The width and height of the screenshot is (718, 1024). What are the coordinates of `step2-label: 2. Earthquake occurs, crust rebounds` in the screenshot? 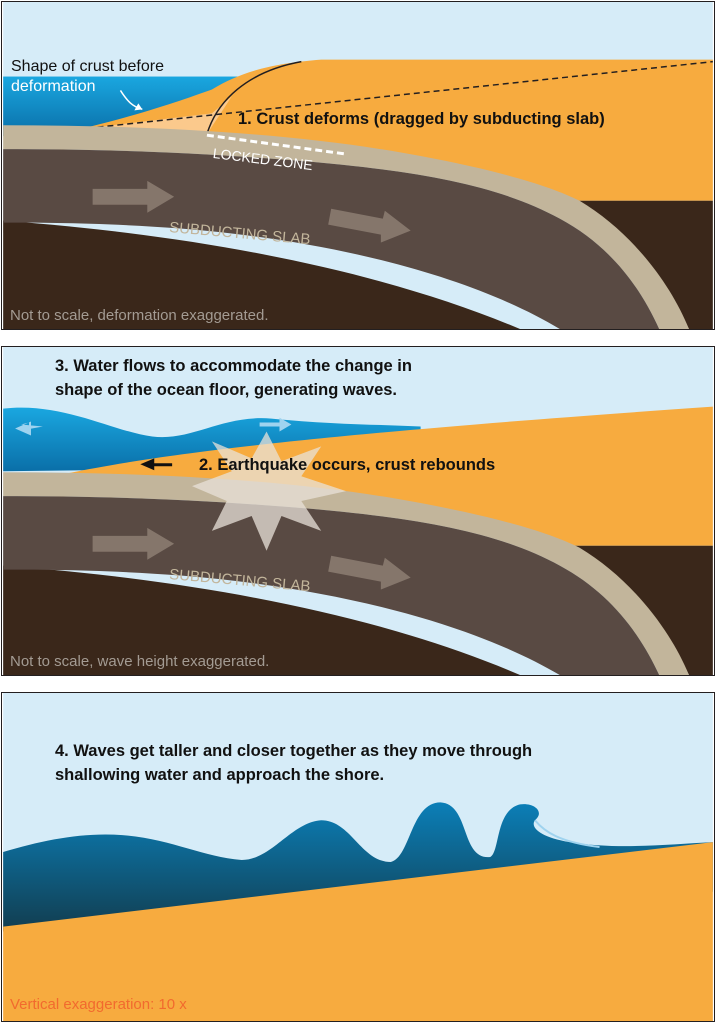 It's located at (347, 465).